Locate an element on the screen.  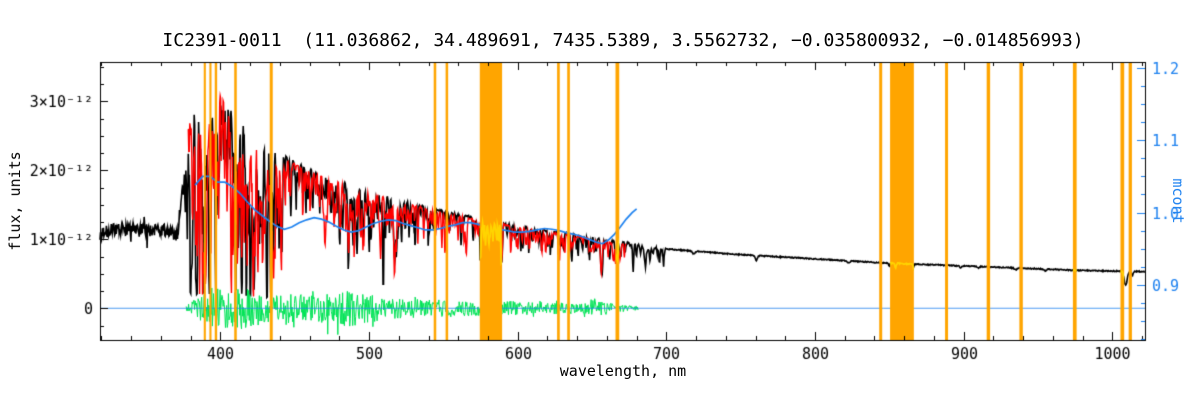
y-axis-label-left: flux, units is located at coordinates (15, 201).